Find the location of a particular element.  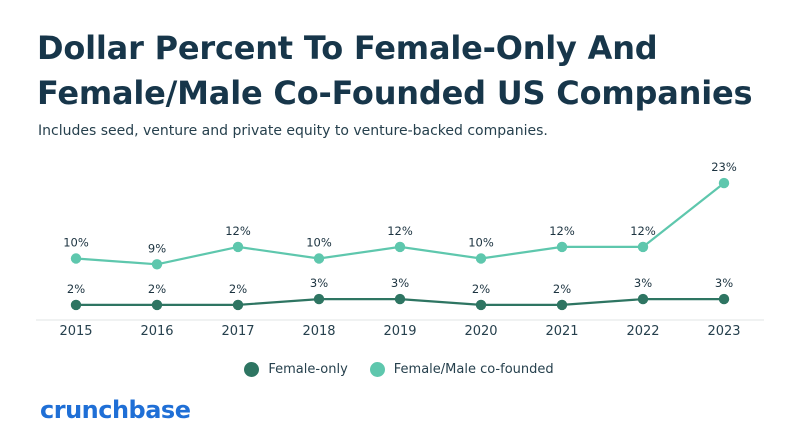

x-tick-label: 2022 is located at coordinates (642, 331).